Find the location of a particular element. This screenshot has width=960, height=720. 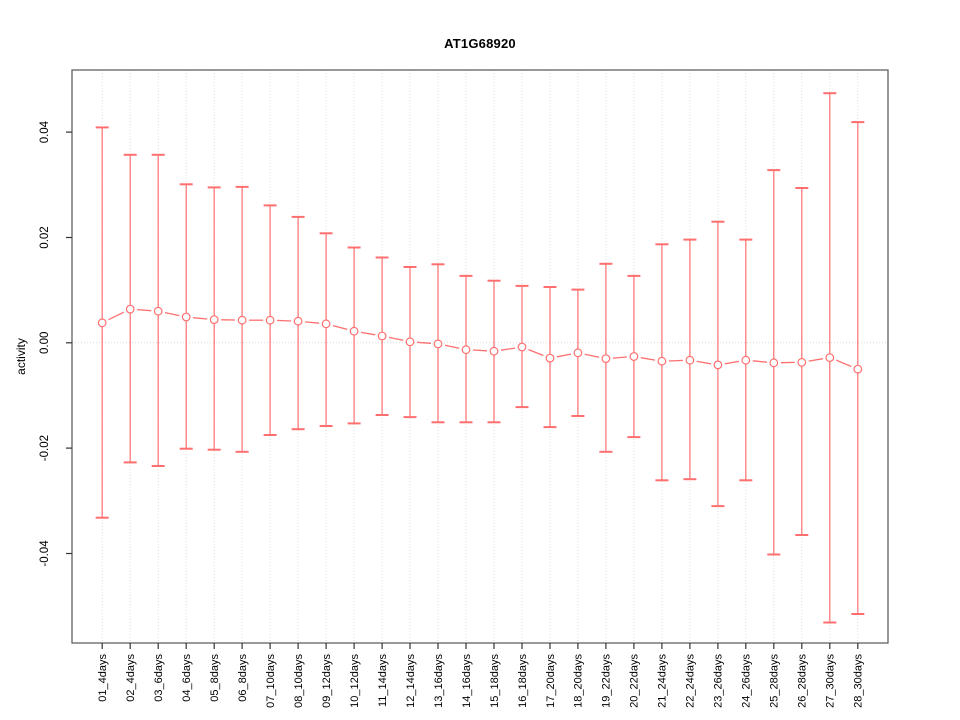

x-tick-label: 28_30days is located at coordinates (859, 681).